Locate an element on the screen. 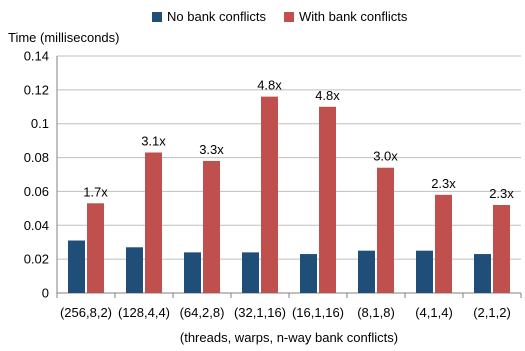  y-tick-label: 0.04 is located at coordinates (36, 225).